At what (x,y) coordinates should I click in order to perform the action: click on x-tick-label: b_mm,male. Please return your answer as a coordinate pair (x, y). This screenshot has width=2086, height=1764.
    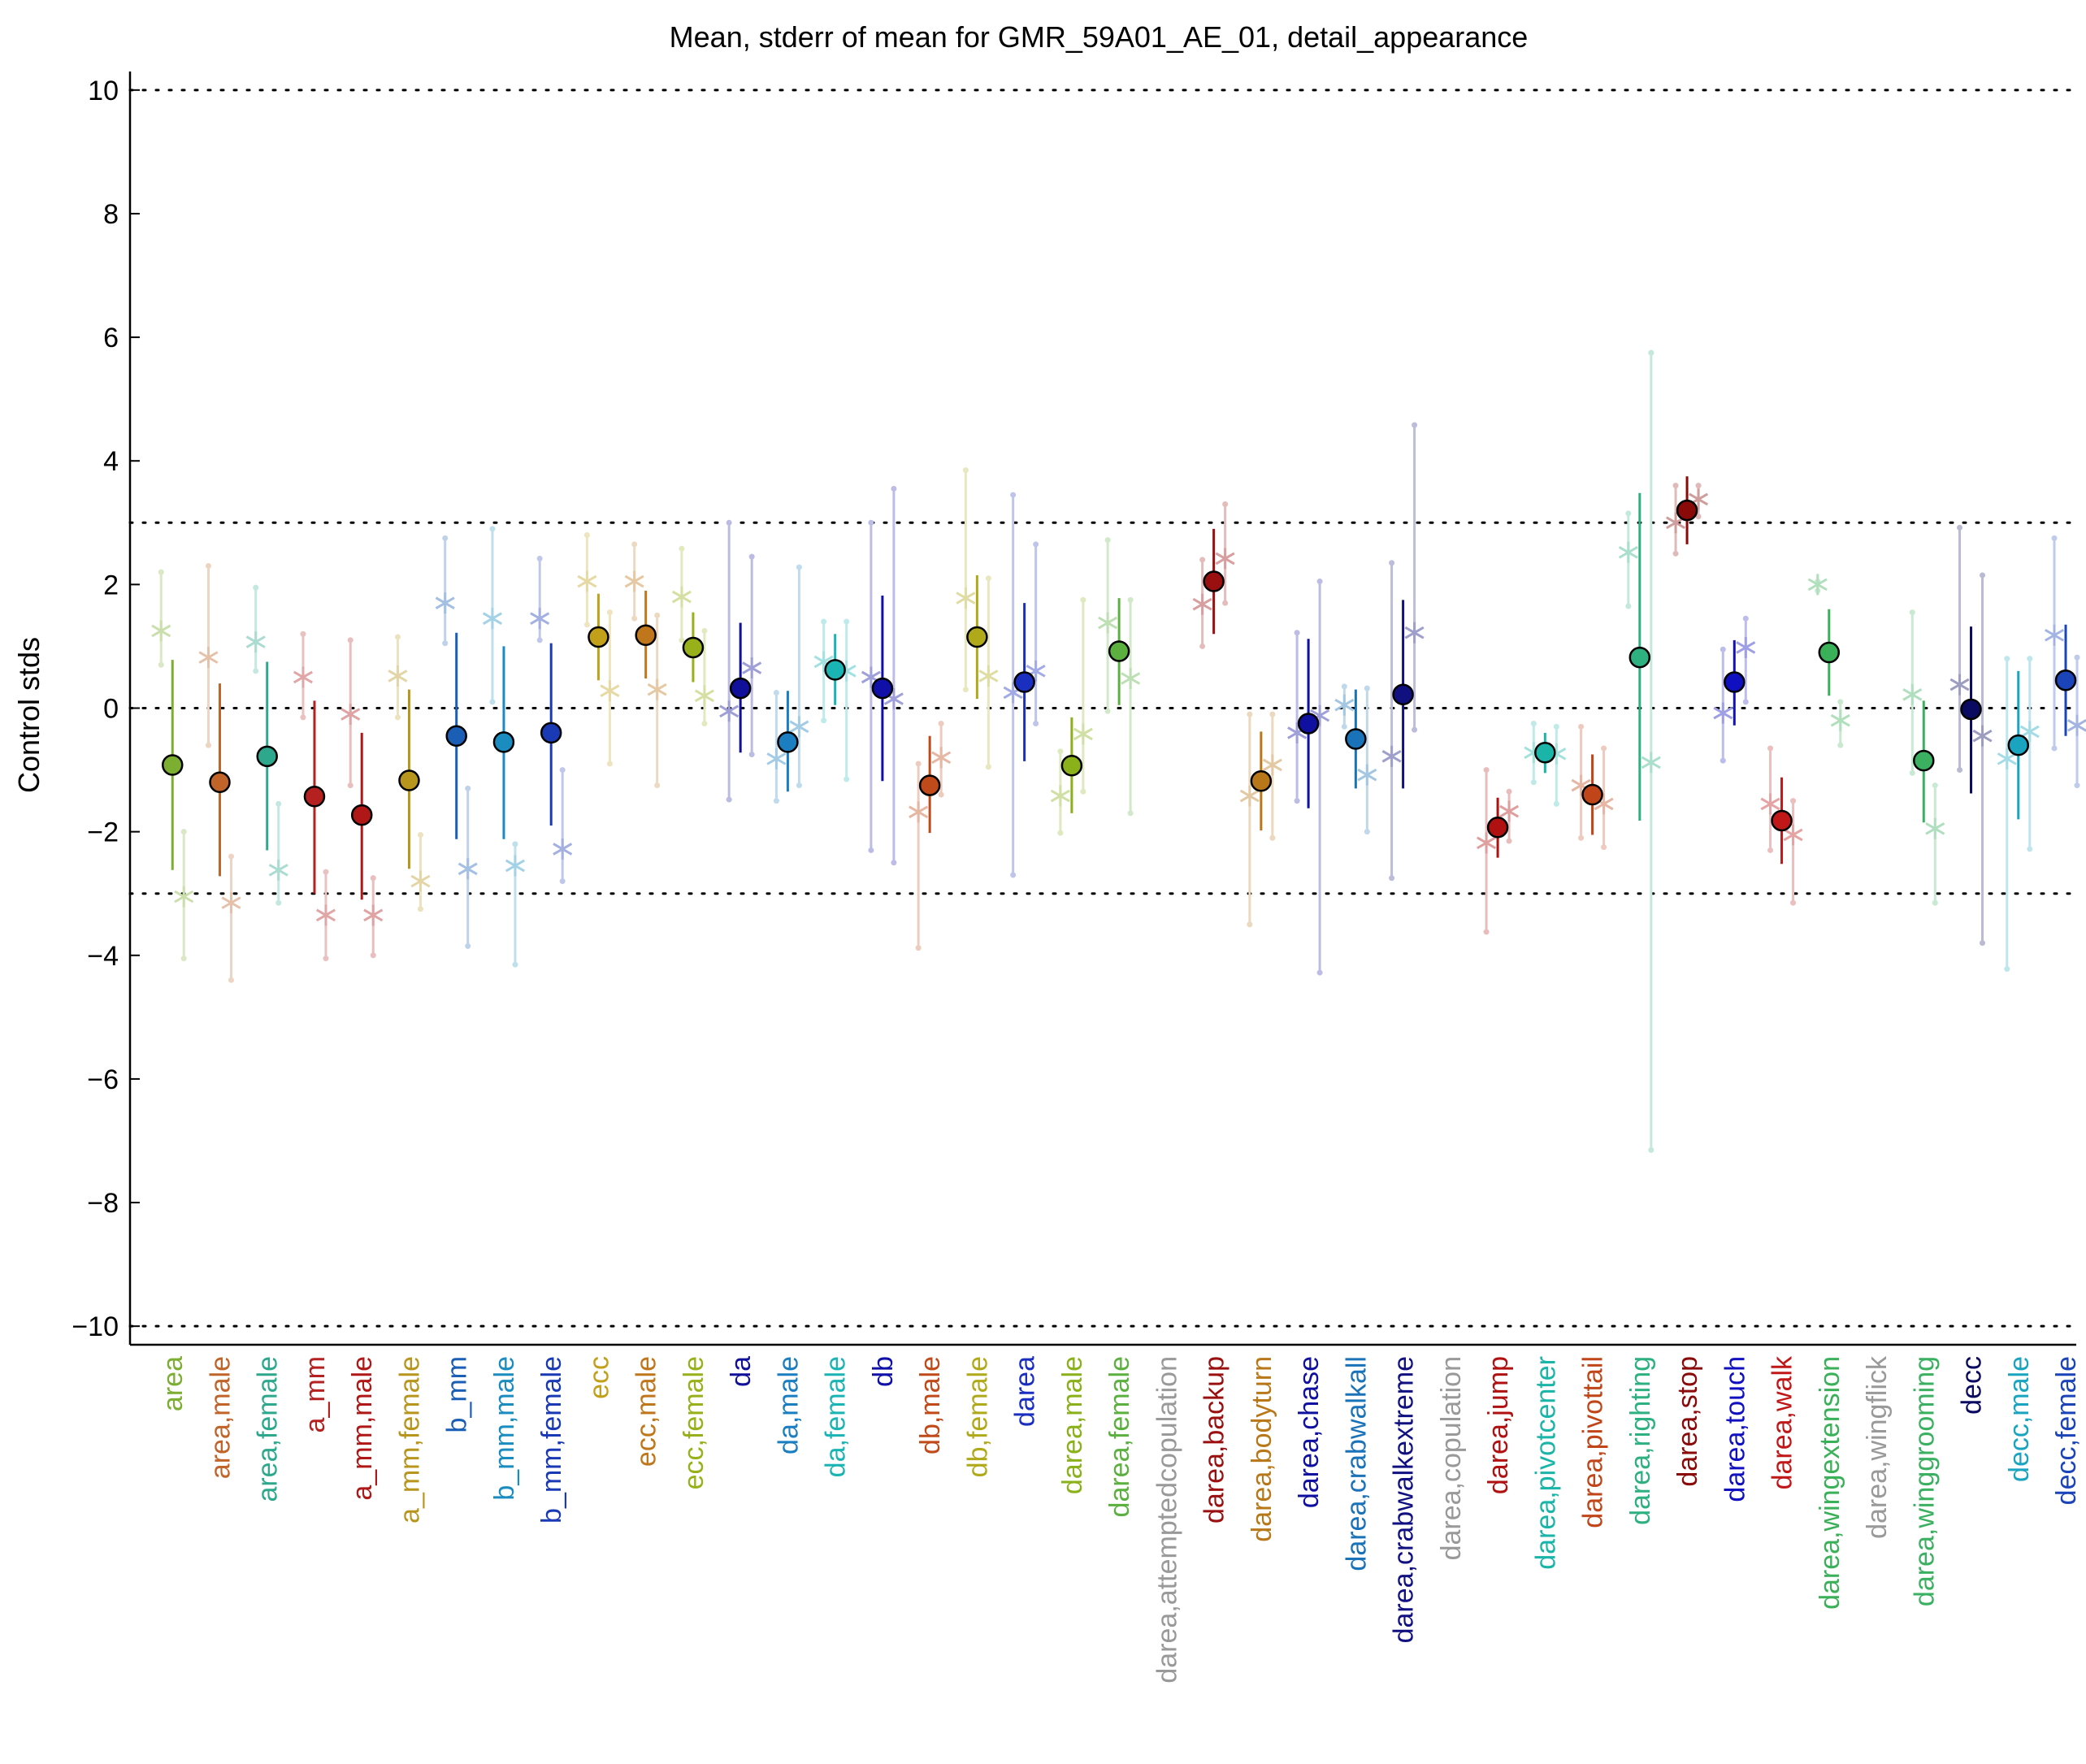
    Looking at the image, I should click on (504, 1428).